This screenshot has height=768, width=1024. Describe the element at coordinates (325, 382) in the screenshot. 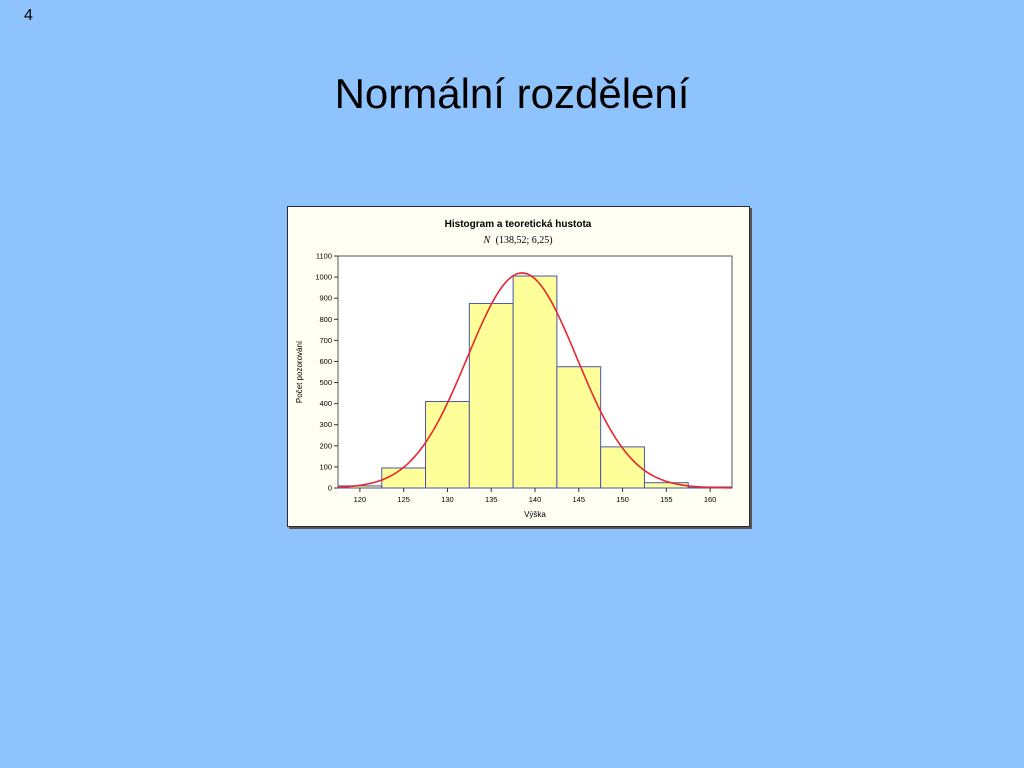

I see `y-tick-label: 500` at that location.